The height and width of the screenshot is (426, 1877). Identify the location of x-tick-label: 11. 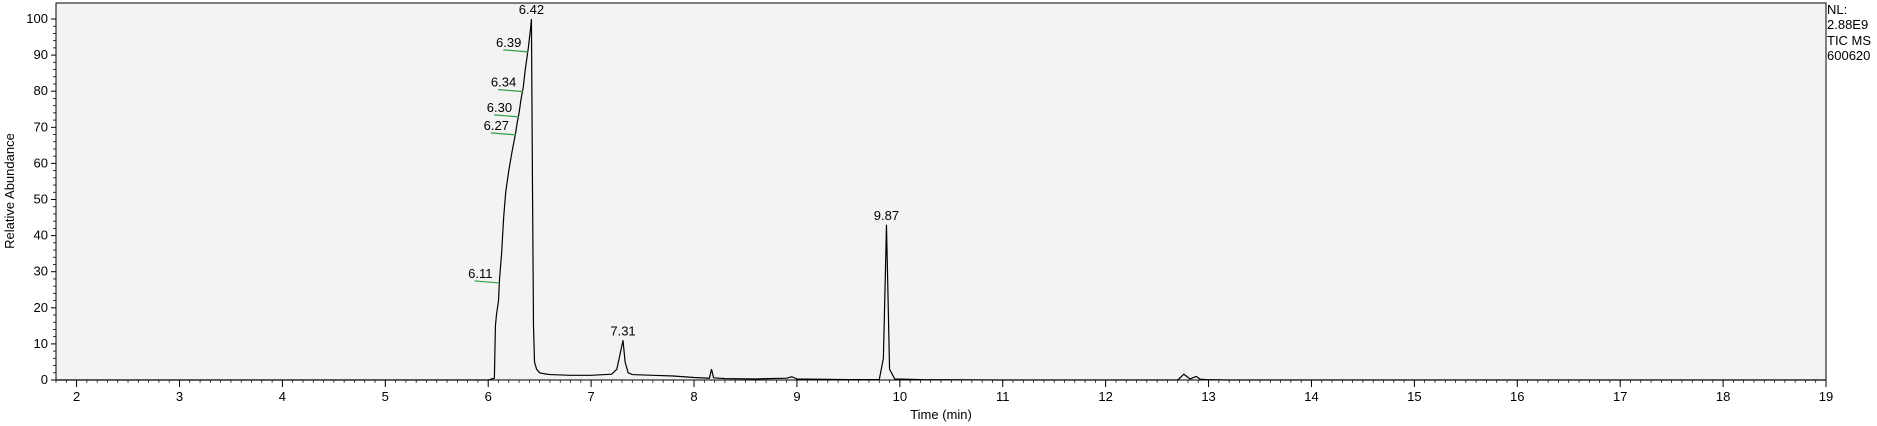
(1003, 396).